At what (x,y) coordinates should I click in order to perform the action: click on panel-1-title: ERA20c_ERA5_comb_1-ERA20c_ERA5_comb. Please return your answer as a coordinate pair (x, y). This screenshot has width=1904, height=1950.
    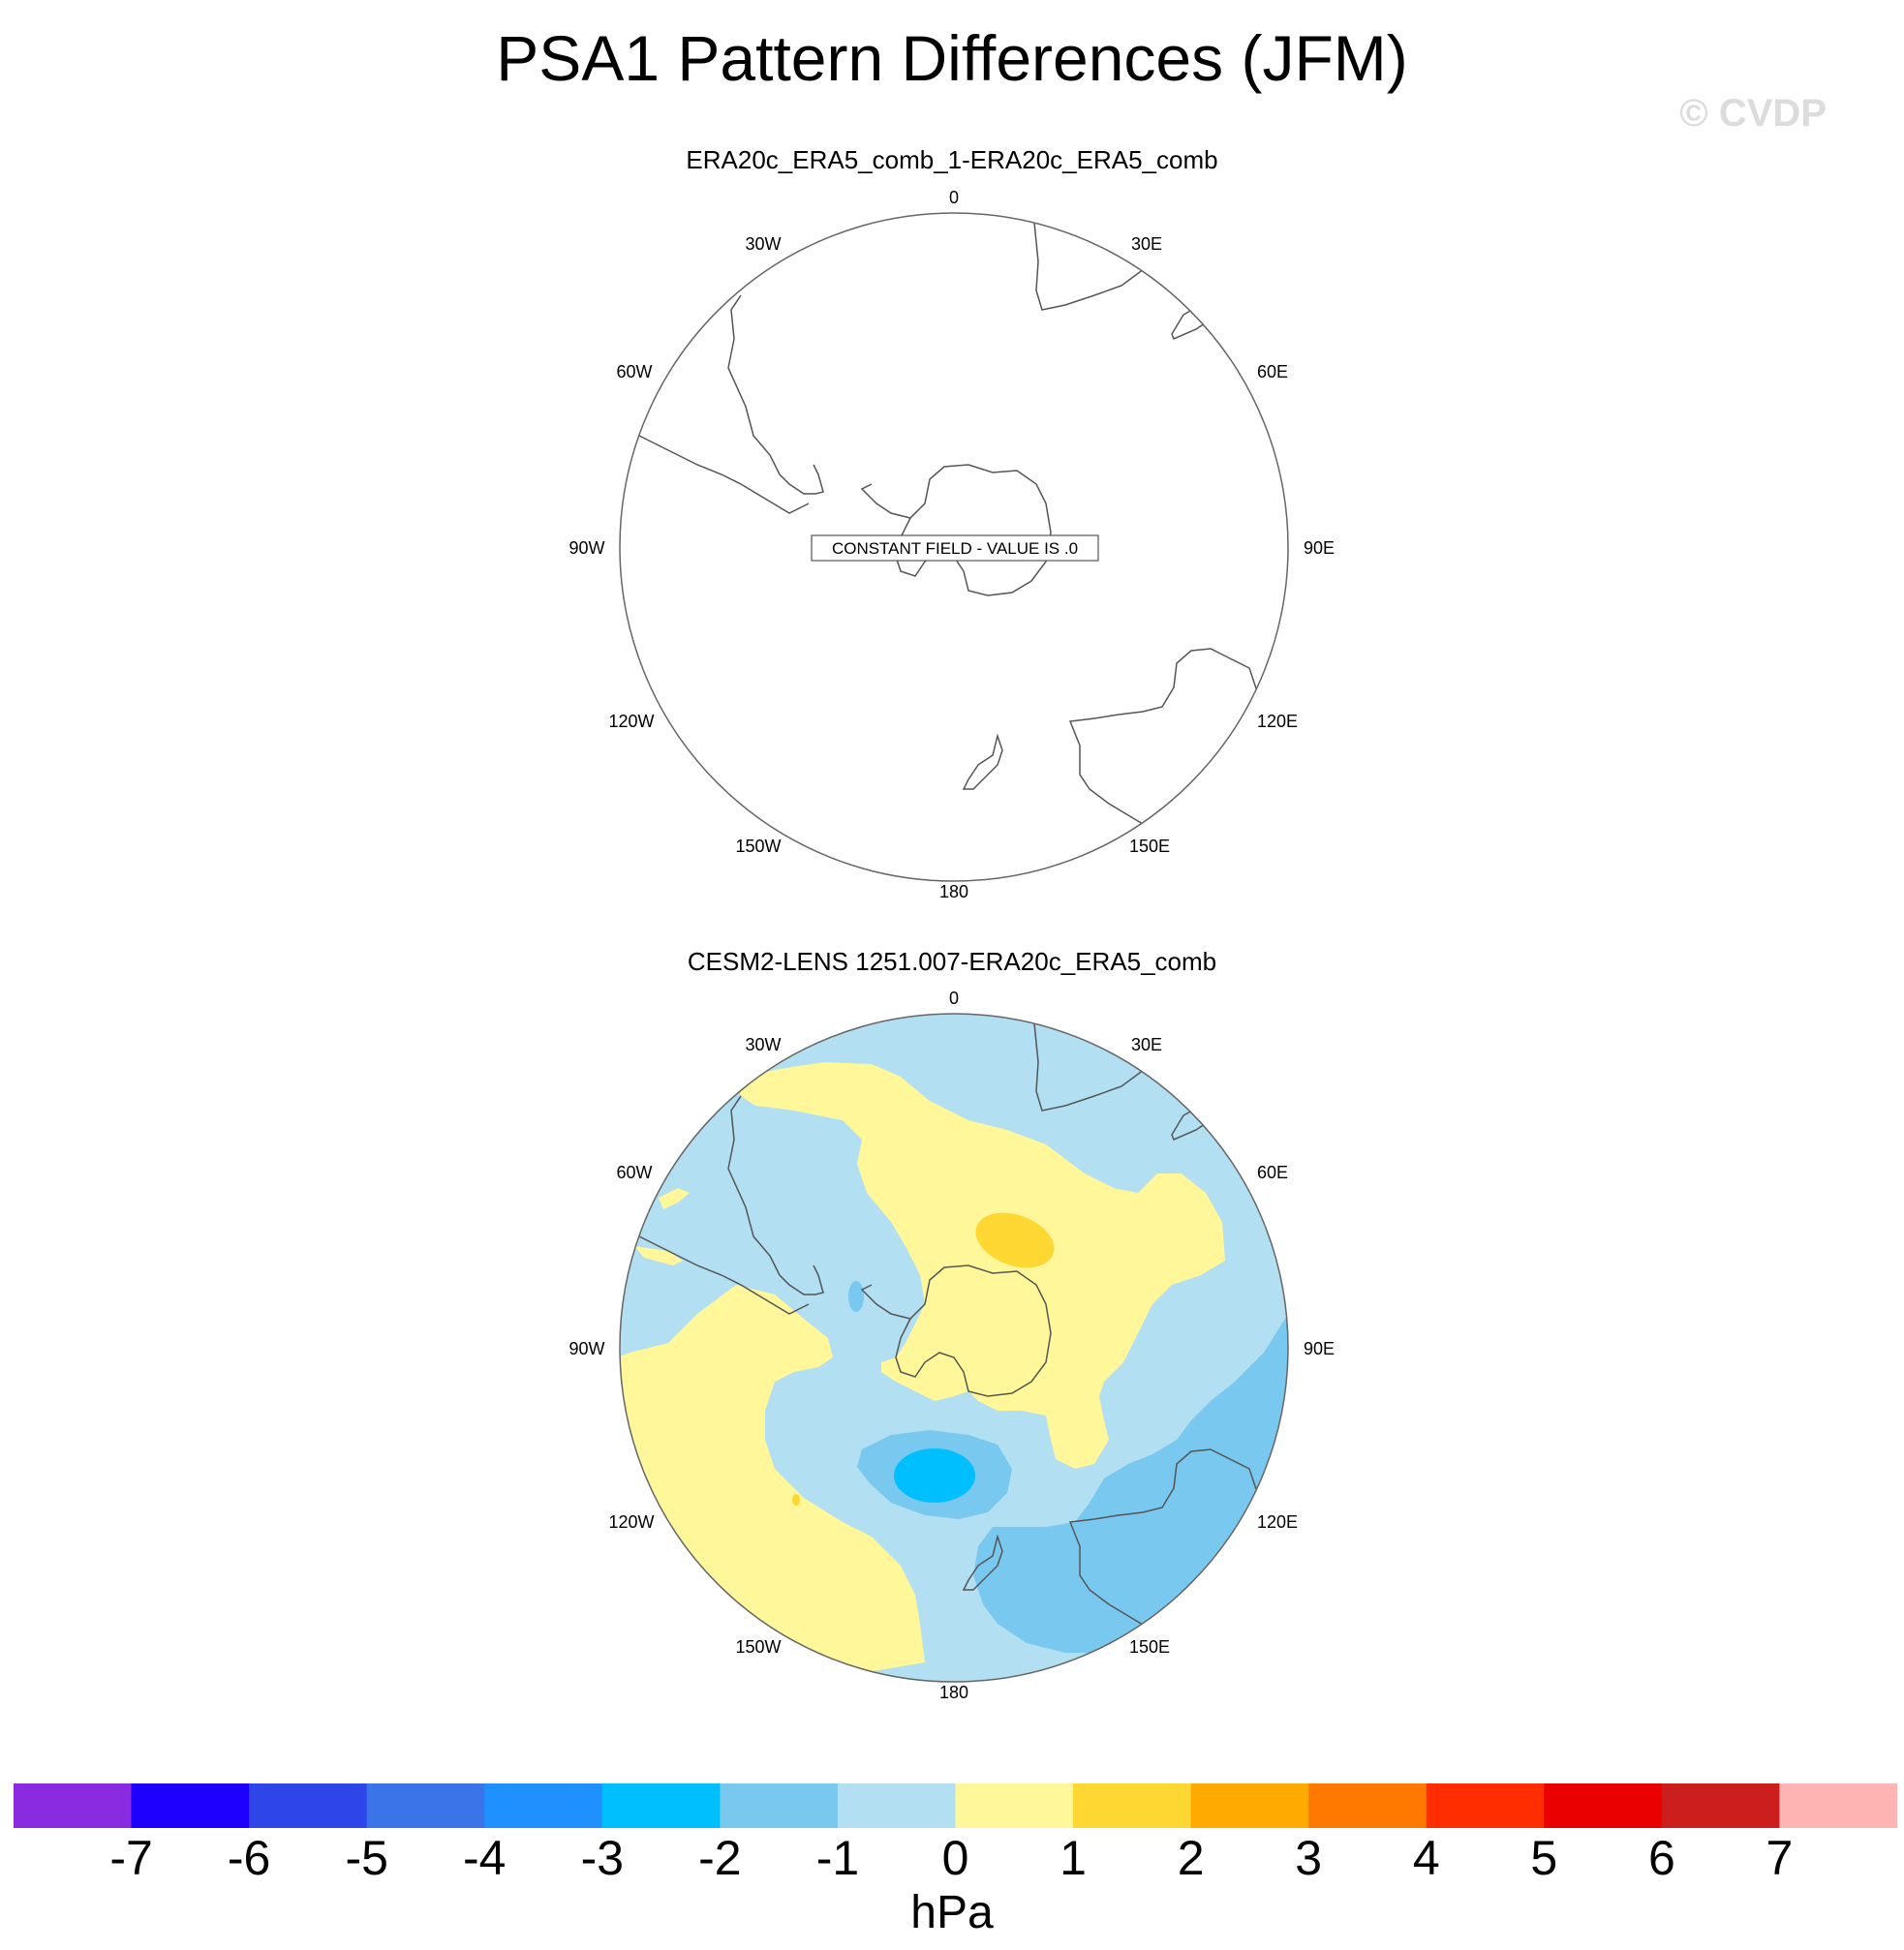
    Looking at the image, I should click on (952, 159).